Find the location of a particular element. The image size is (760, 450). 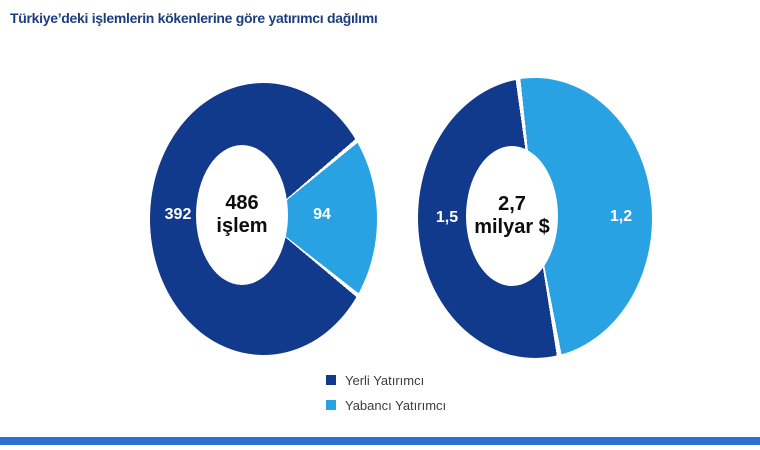

legend-swatch-domestic is located at coordinates (331, 380).